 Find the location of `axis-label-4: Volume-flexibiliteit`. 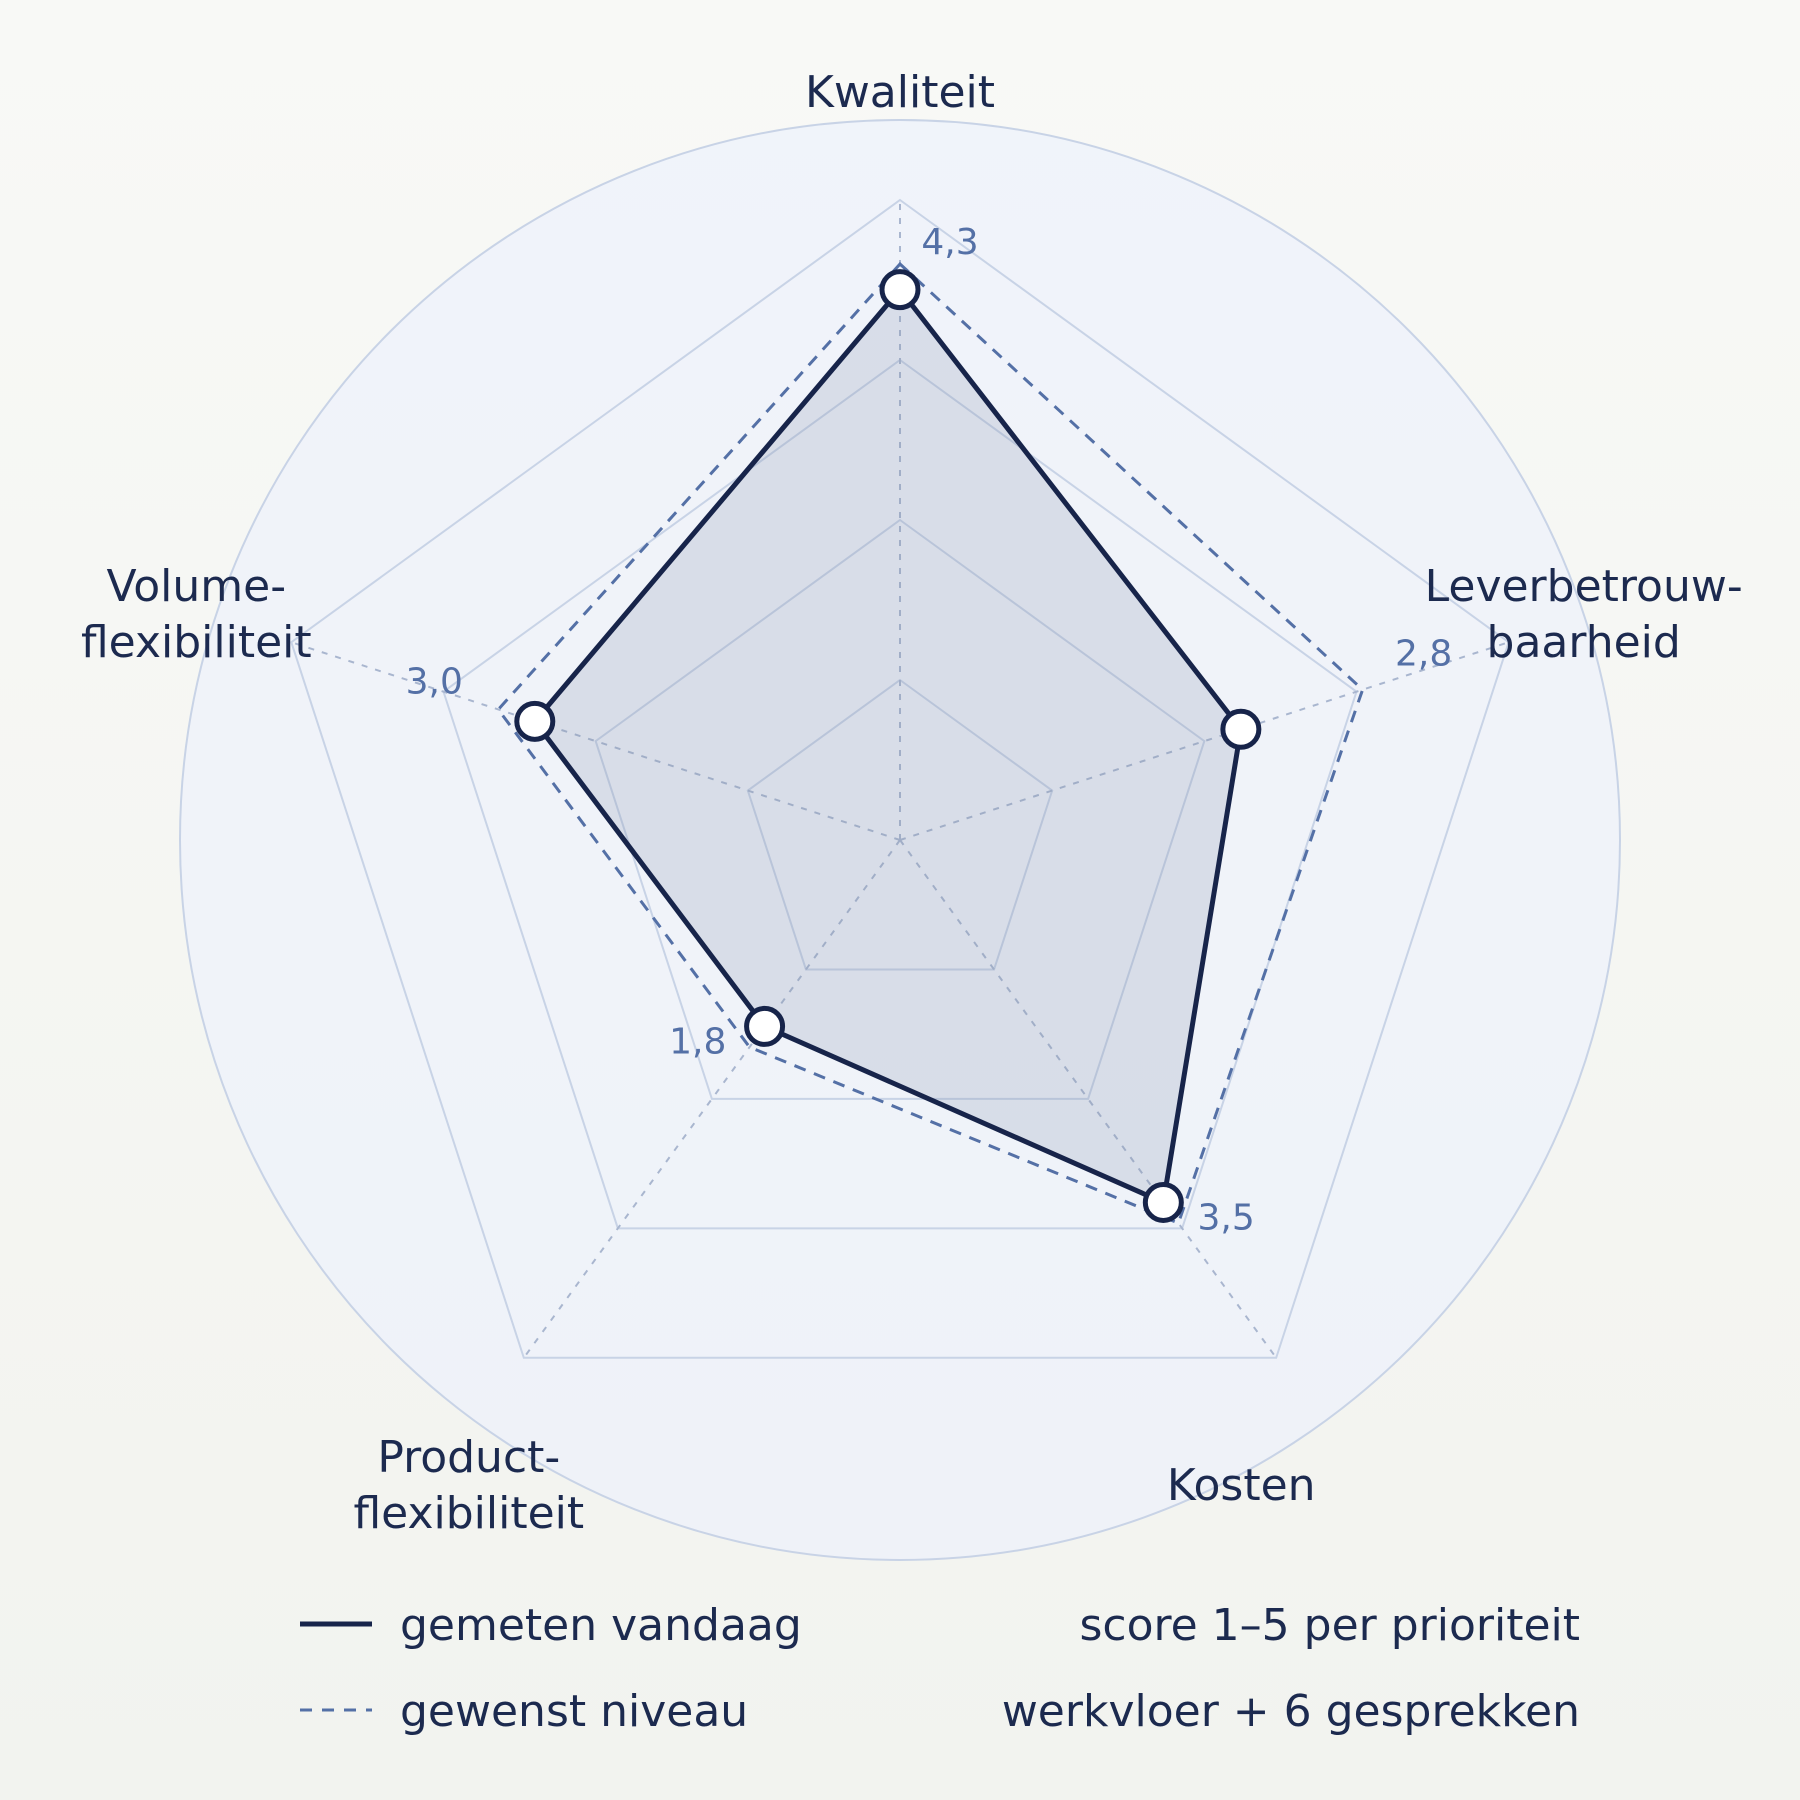

axis-label-4: Volume-flexibiliteit is located at coordinates (196, 614).